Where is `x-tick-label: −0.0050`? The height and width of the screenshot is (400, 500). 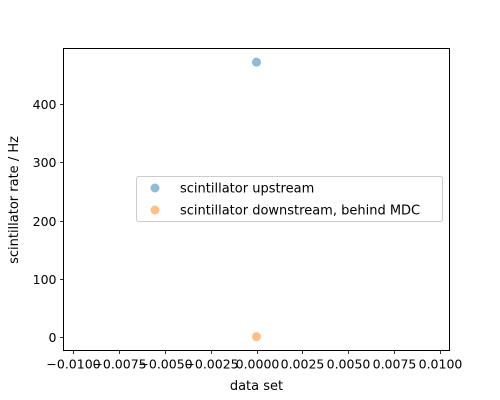
x-tick-label: −0.0050 is located at coordinates (165, 364).